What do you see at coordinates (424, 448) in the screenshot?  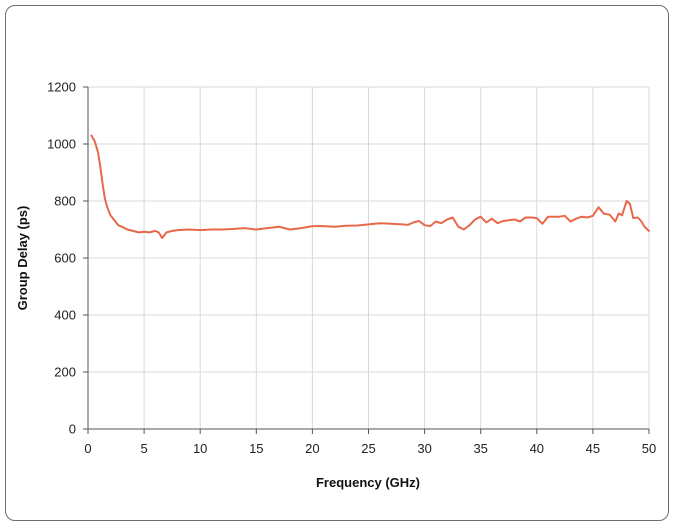 I see `x-tick-label: 30` at bounding box center [424, 448].